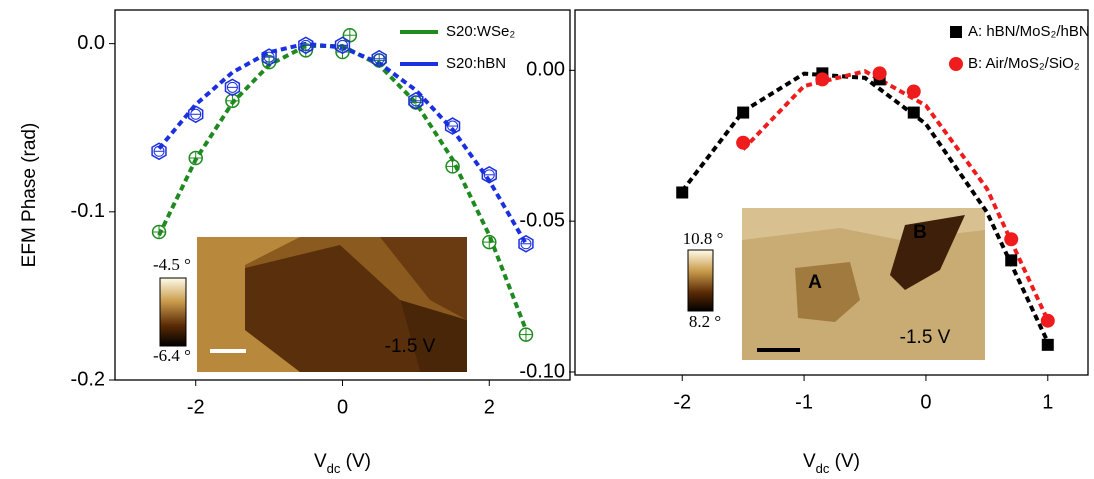  I want to click on y-tick-label: 0.0, so click(91, 43).